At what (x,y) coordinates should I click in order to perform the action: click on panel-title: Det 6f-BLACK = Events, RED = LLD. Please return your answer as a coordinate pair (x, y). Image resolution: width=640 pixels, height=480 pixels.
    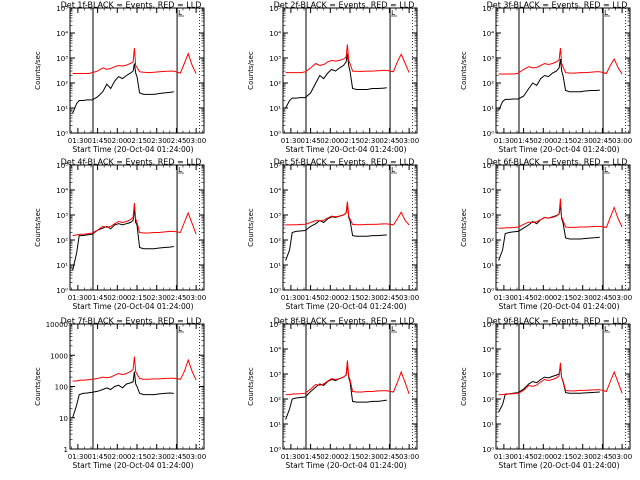
    Looking at the image, I should click on (557, 162).